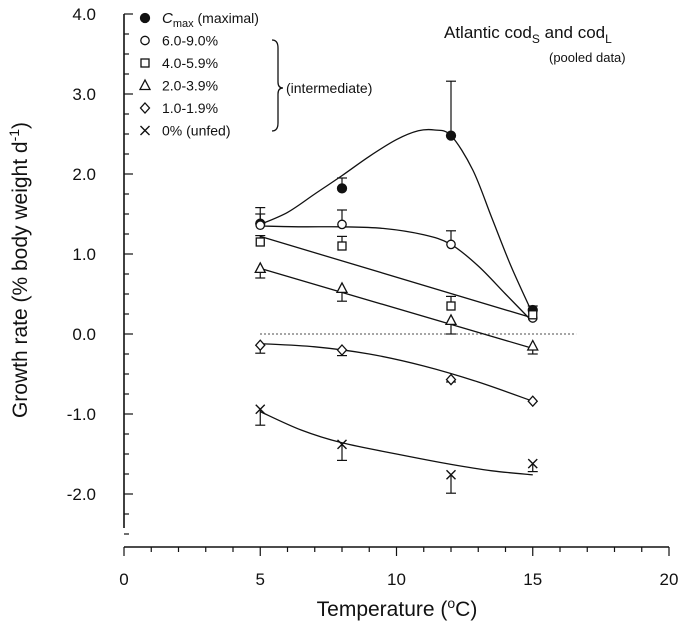 The height and width of the screenshot is (631, 682). What do you see at coordinates (81, 414) in the screenshot?
I see `y-tick-label: -1.0` at bounding box center [81, 414].